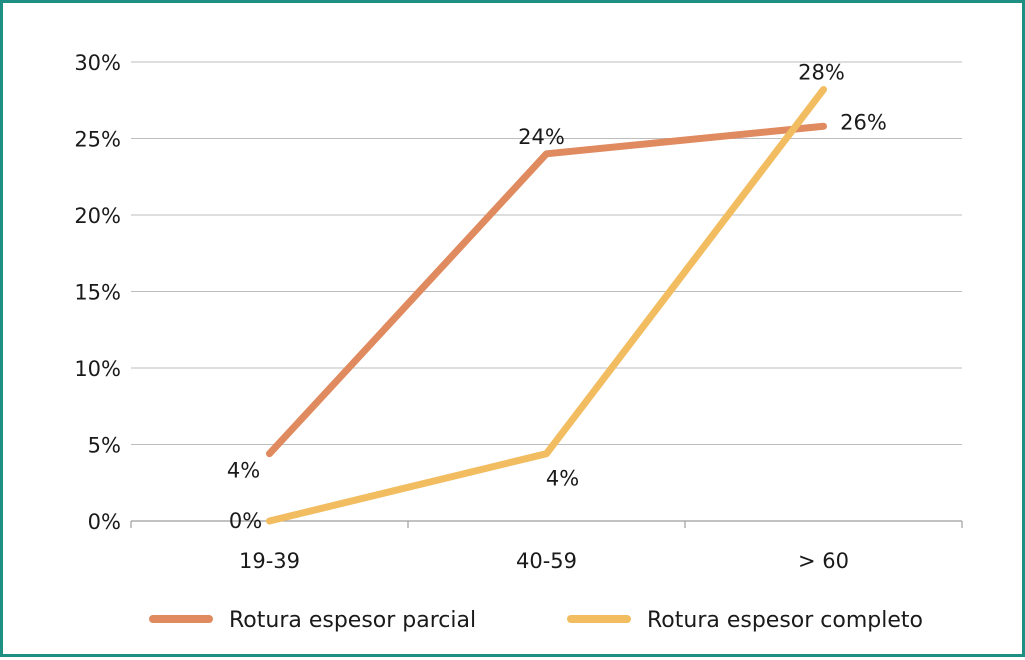 This screenshot has width=1025, height=660. I want to click on y-axis-ticks: 0% 5% 10% 15% 20% 25% 30%, so click(97, 292).